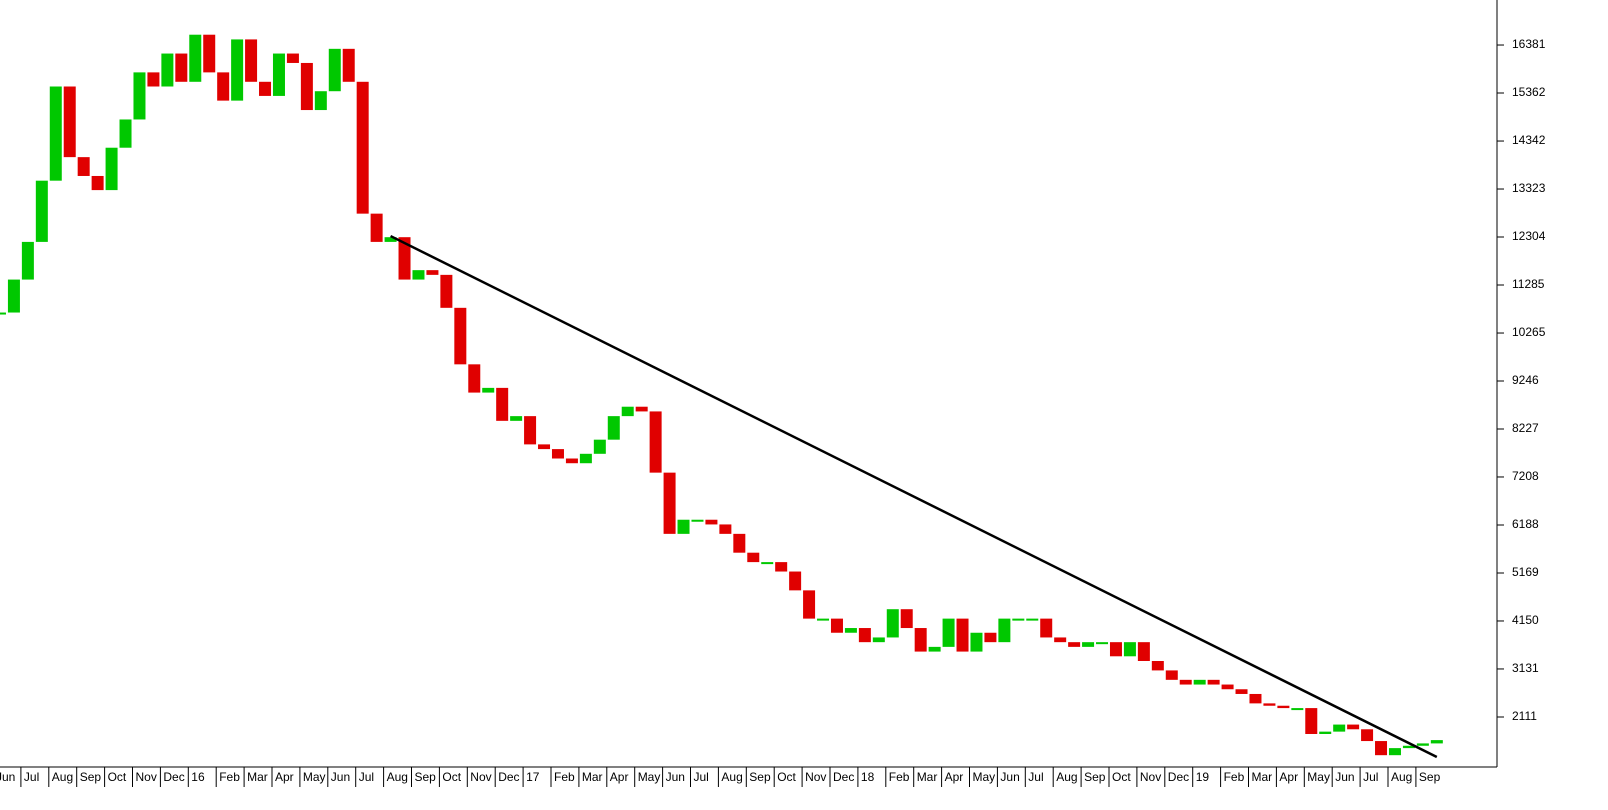 This screenshot has height=810, width=1608. What do you see at coordinates (1529, 236) in the screenshot?
I see `y-tick-label: 12304` at bounding box center [1529, 236].